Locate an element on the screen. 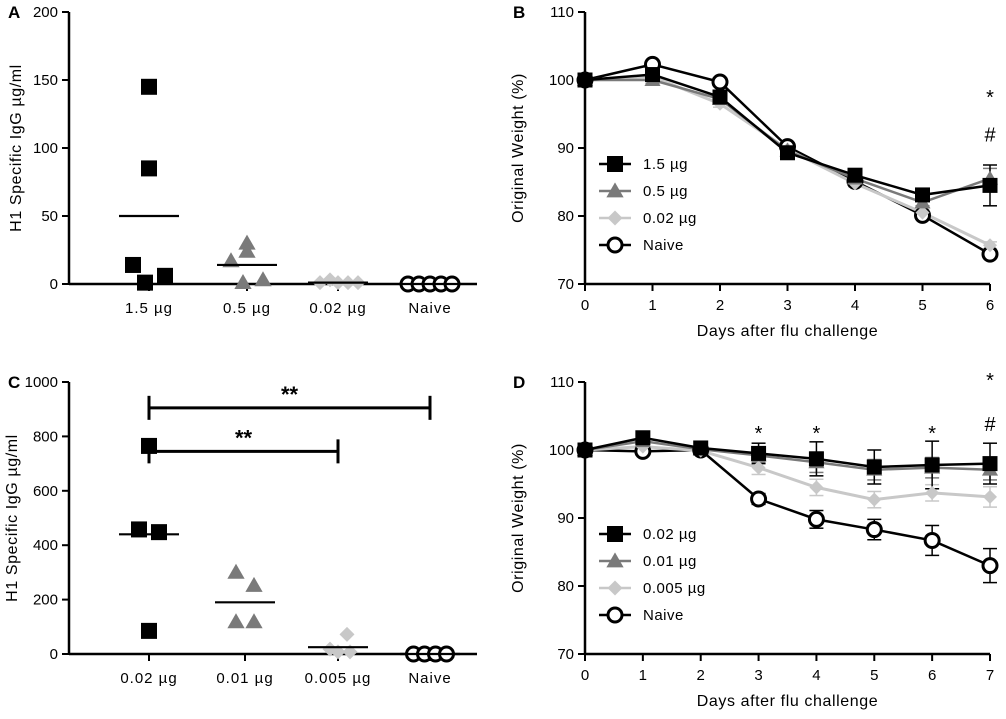  x-tick-label: 2 is located at coordinates (720, 305).